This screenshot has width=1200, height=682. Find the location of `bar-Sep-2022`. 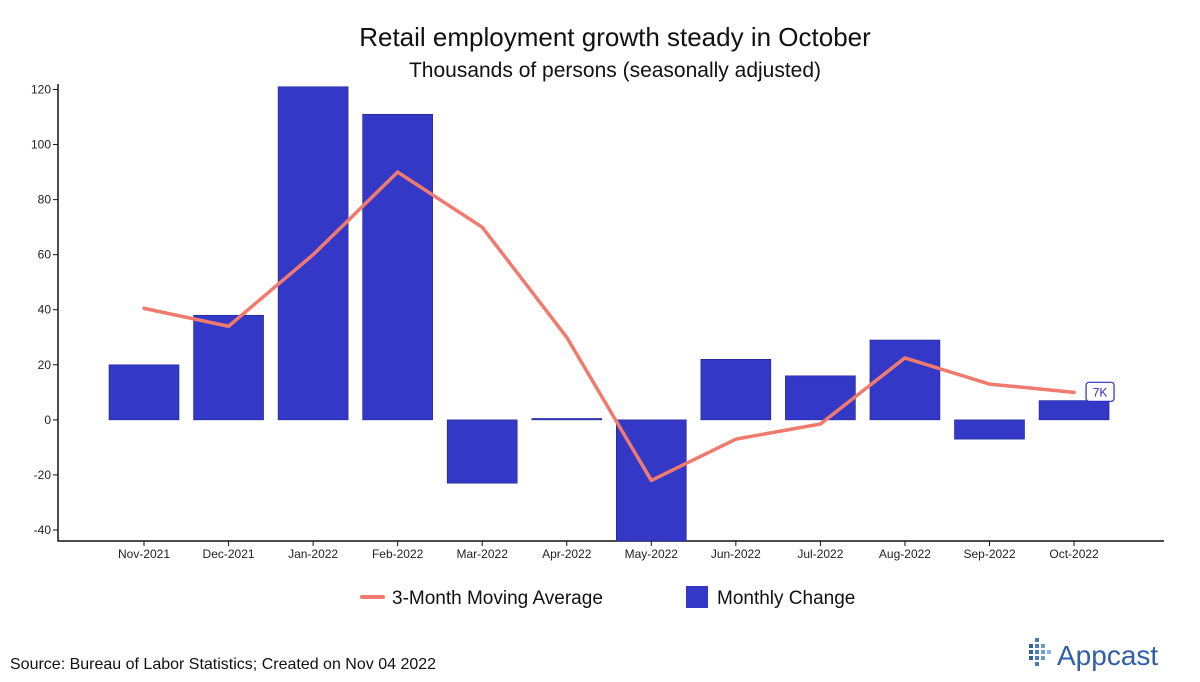

bar-Sep-2022 is located at coordinates (989, 429).